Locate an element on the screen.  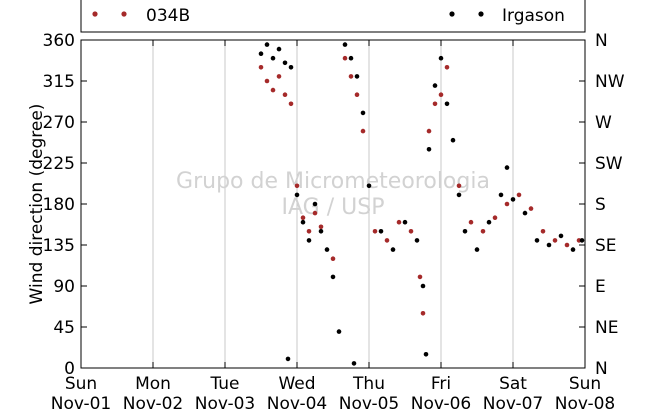
legend-label-034b: 034B is located at coordinates (168, 16).